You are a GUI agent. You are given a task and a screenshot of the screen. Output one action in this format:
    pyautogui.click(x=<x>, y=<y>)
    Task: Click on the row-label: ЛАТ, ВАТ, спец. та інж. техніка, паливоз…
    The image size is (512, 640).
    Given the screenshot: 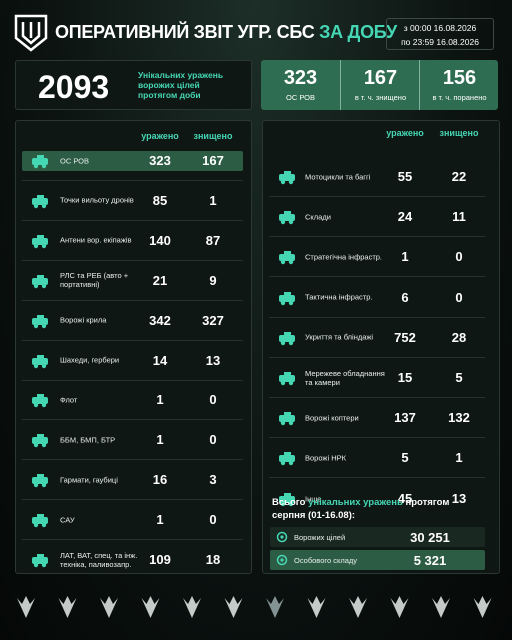 What is the action you would take?
    pyautogui.click(x=99, y=560)
    